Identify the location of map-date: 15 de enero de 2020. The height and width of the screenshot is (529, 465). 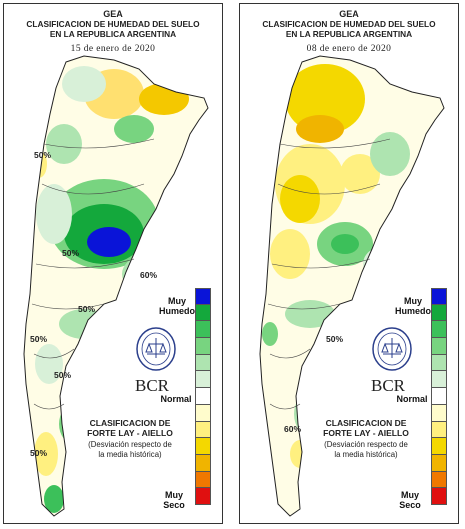
(113, 49).